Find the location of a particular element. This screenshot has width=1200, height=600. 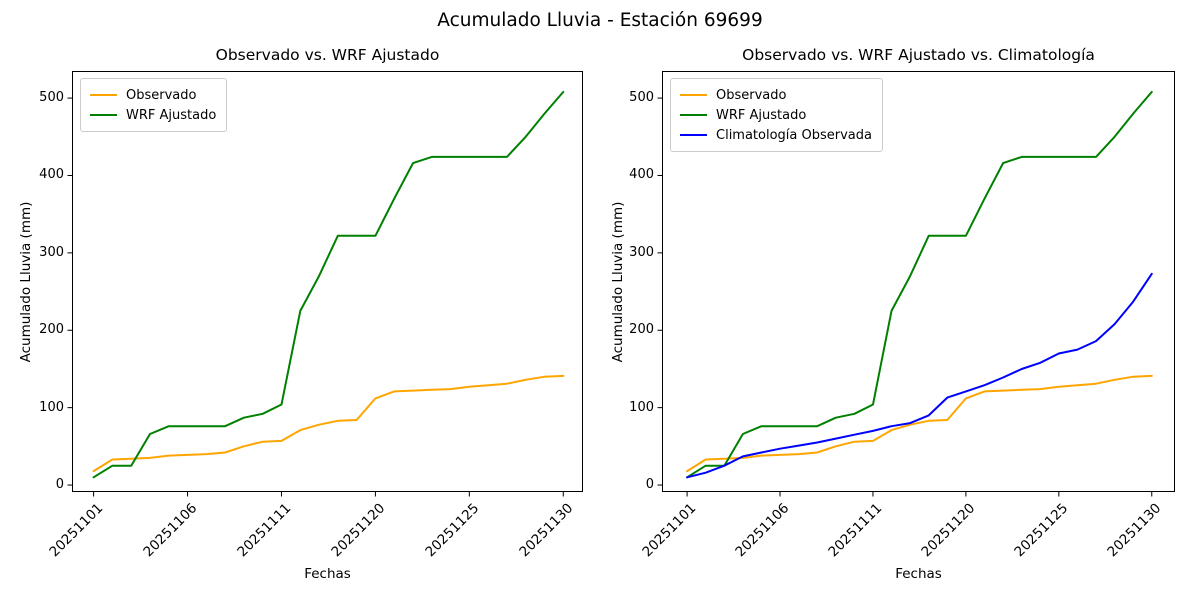

left-chart-x-axis-label: Fechas is located at coordinates (327, 574).